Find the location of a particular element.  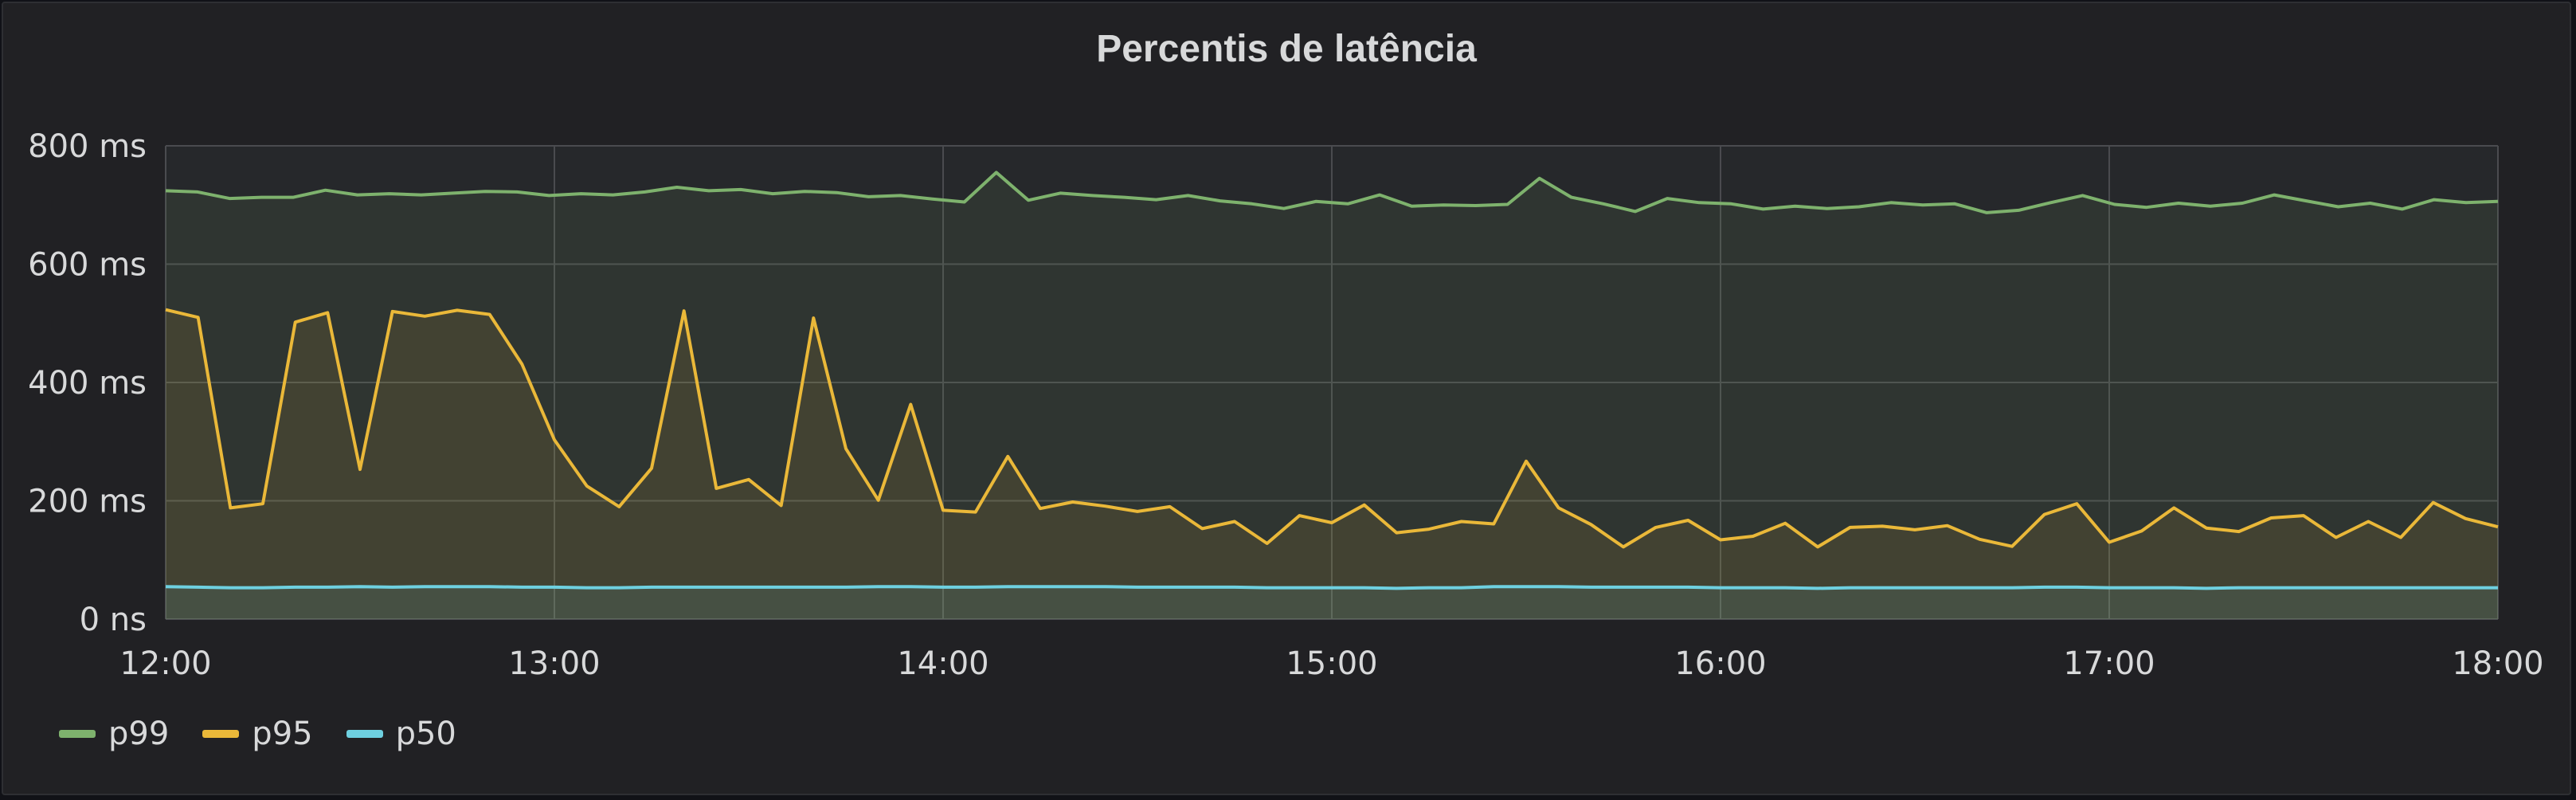

x-tick-label: 13:00 is located at coordinates (554, 663).